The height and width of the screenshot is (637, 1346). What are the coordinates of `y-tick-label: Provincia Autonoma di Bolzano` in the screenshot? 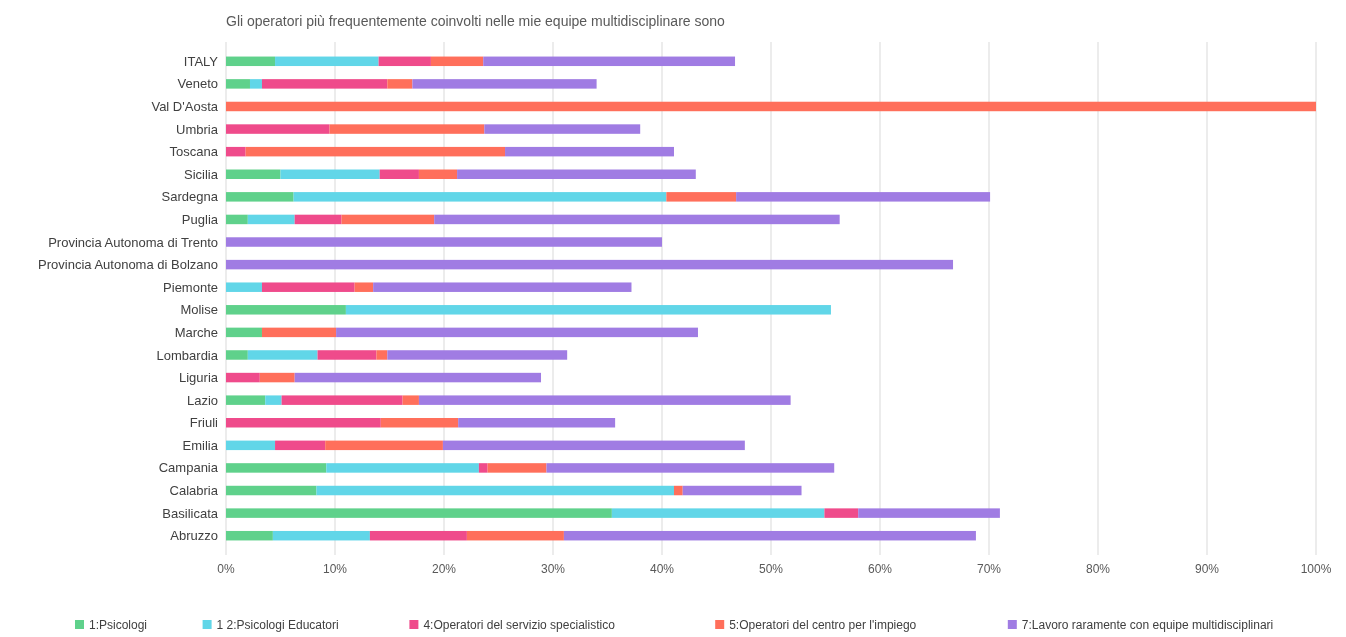 It's located at (128, 265).